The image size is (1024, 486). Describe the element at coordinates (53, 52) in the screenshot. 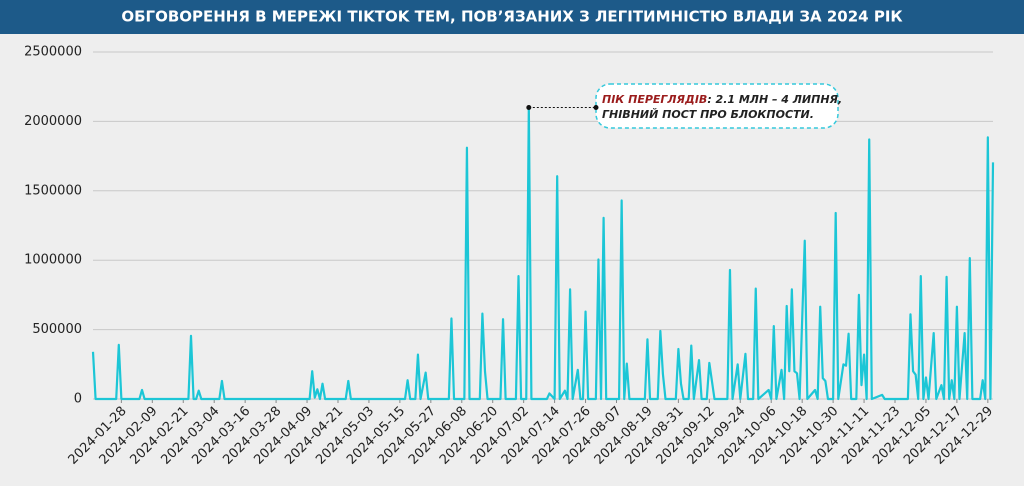

I see `y-tick-label: 2500000` at that location.